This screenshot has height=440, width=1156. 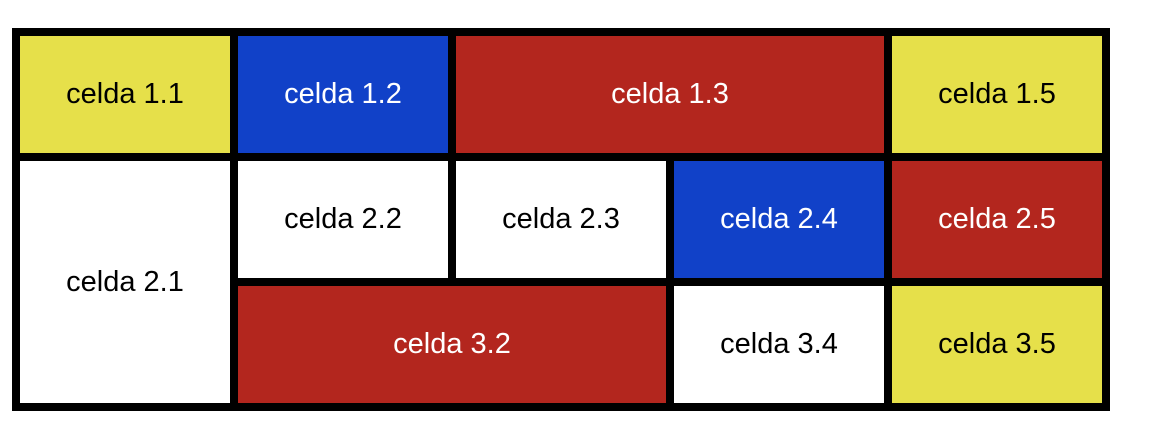 I want to click on cell-3-4: celda 3.4, so click(x=779, y=344).